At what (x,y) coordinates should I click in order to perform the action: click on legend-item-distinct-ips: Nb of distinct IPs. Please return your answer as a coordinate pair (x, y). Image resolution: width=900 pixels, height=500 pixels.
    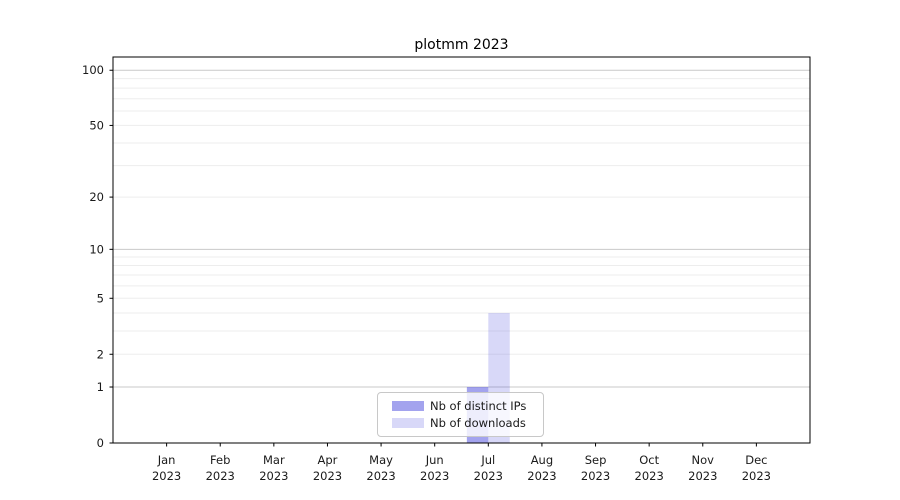
    Looking at the image, I should click on (463, 406).